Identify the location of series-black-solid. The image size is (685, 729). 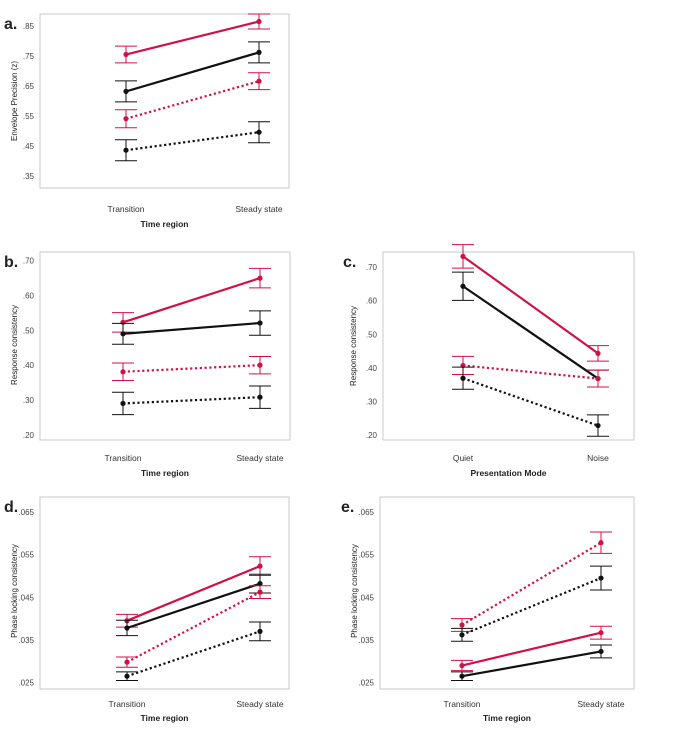
(531, 662).